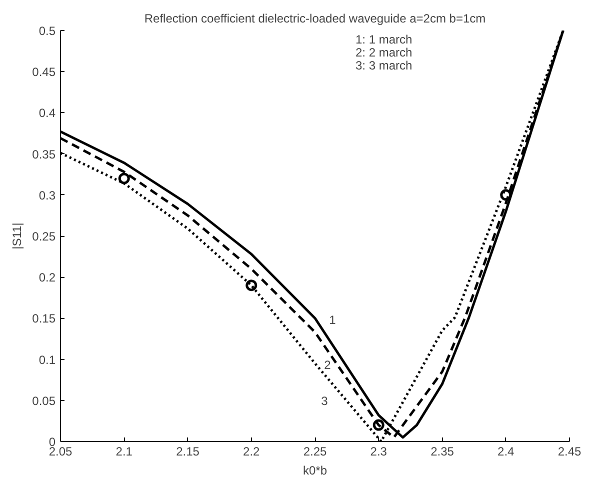 The width and height of the screenshot is (604, 486). What do you see at coordinates (315, 451) in the screenshot?
I see `x-tick-label: 2.25` at bounding box center [315, 451].